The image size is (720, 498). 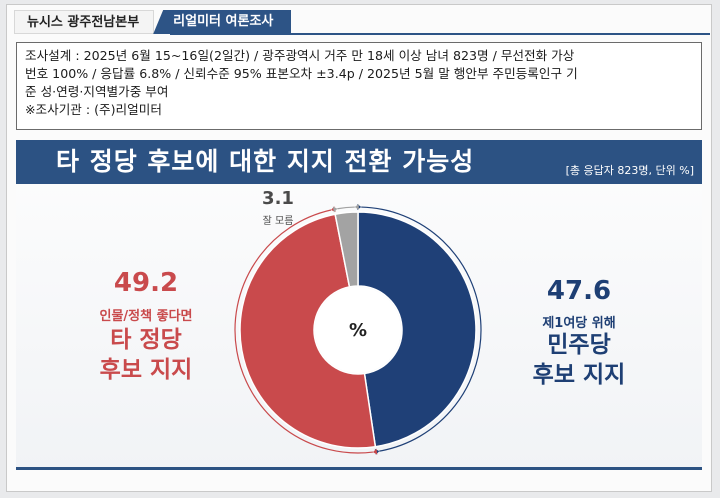 What do you see at coordinates (146, 316) in the screenshot?
I see `slice-sub-label-other-party: 인물/정책 좋다면` at bounding box center [146, 316].